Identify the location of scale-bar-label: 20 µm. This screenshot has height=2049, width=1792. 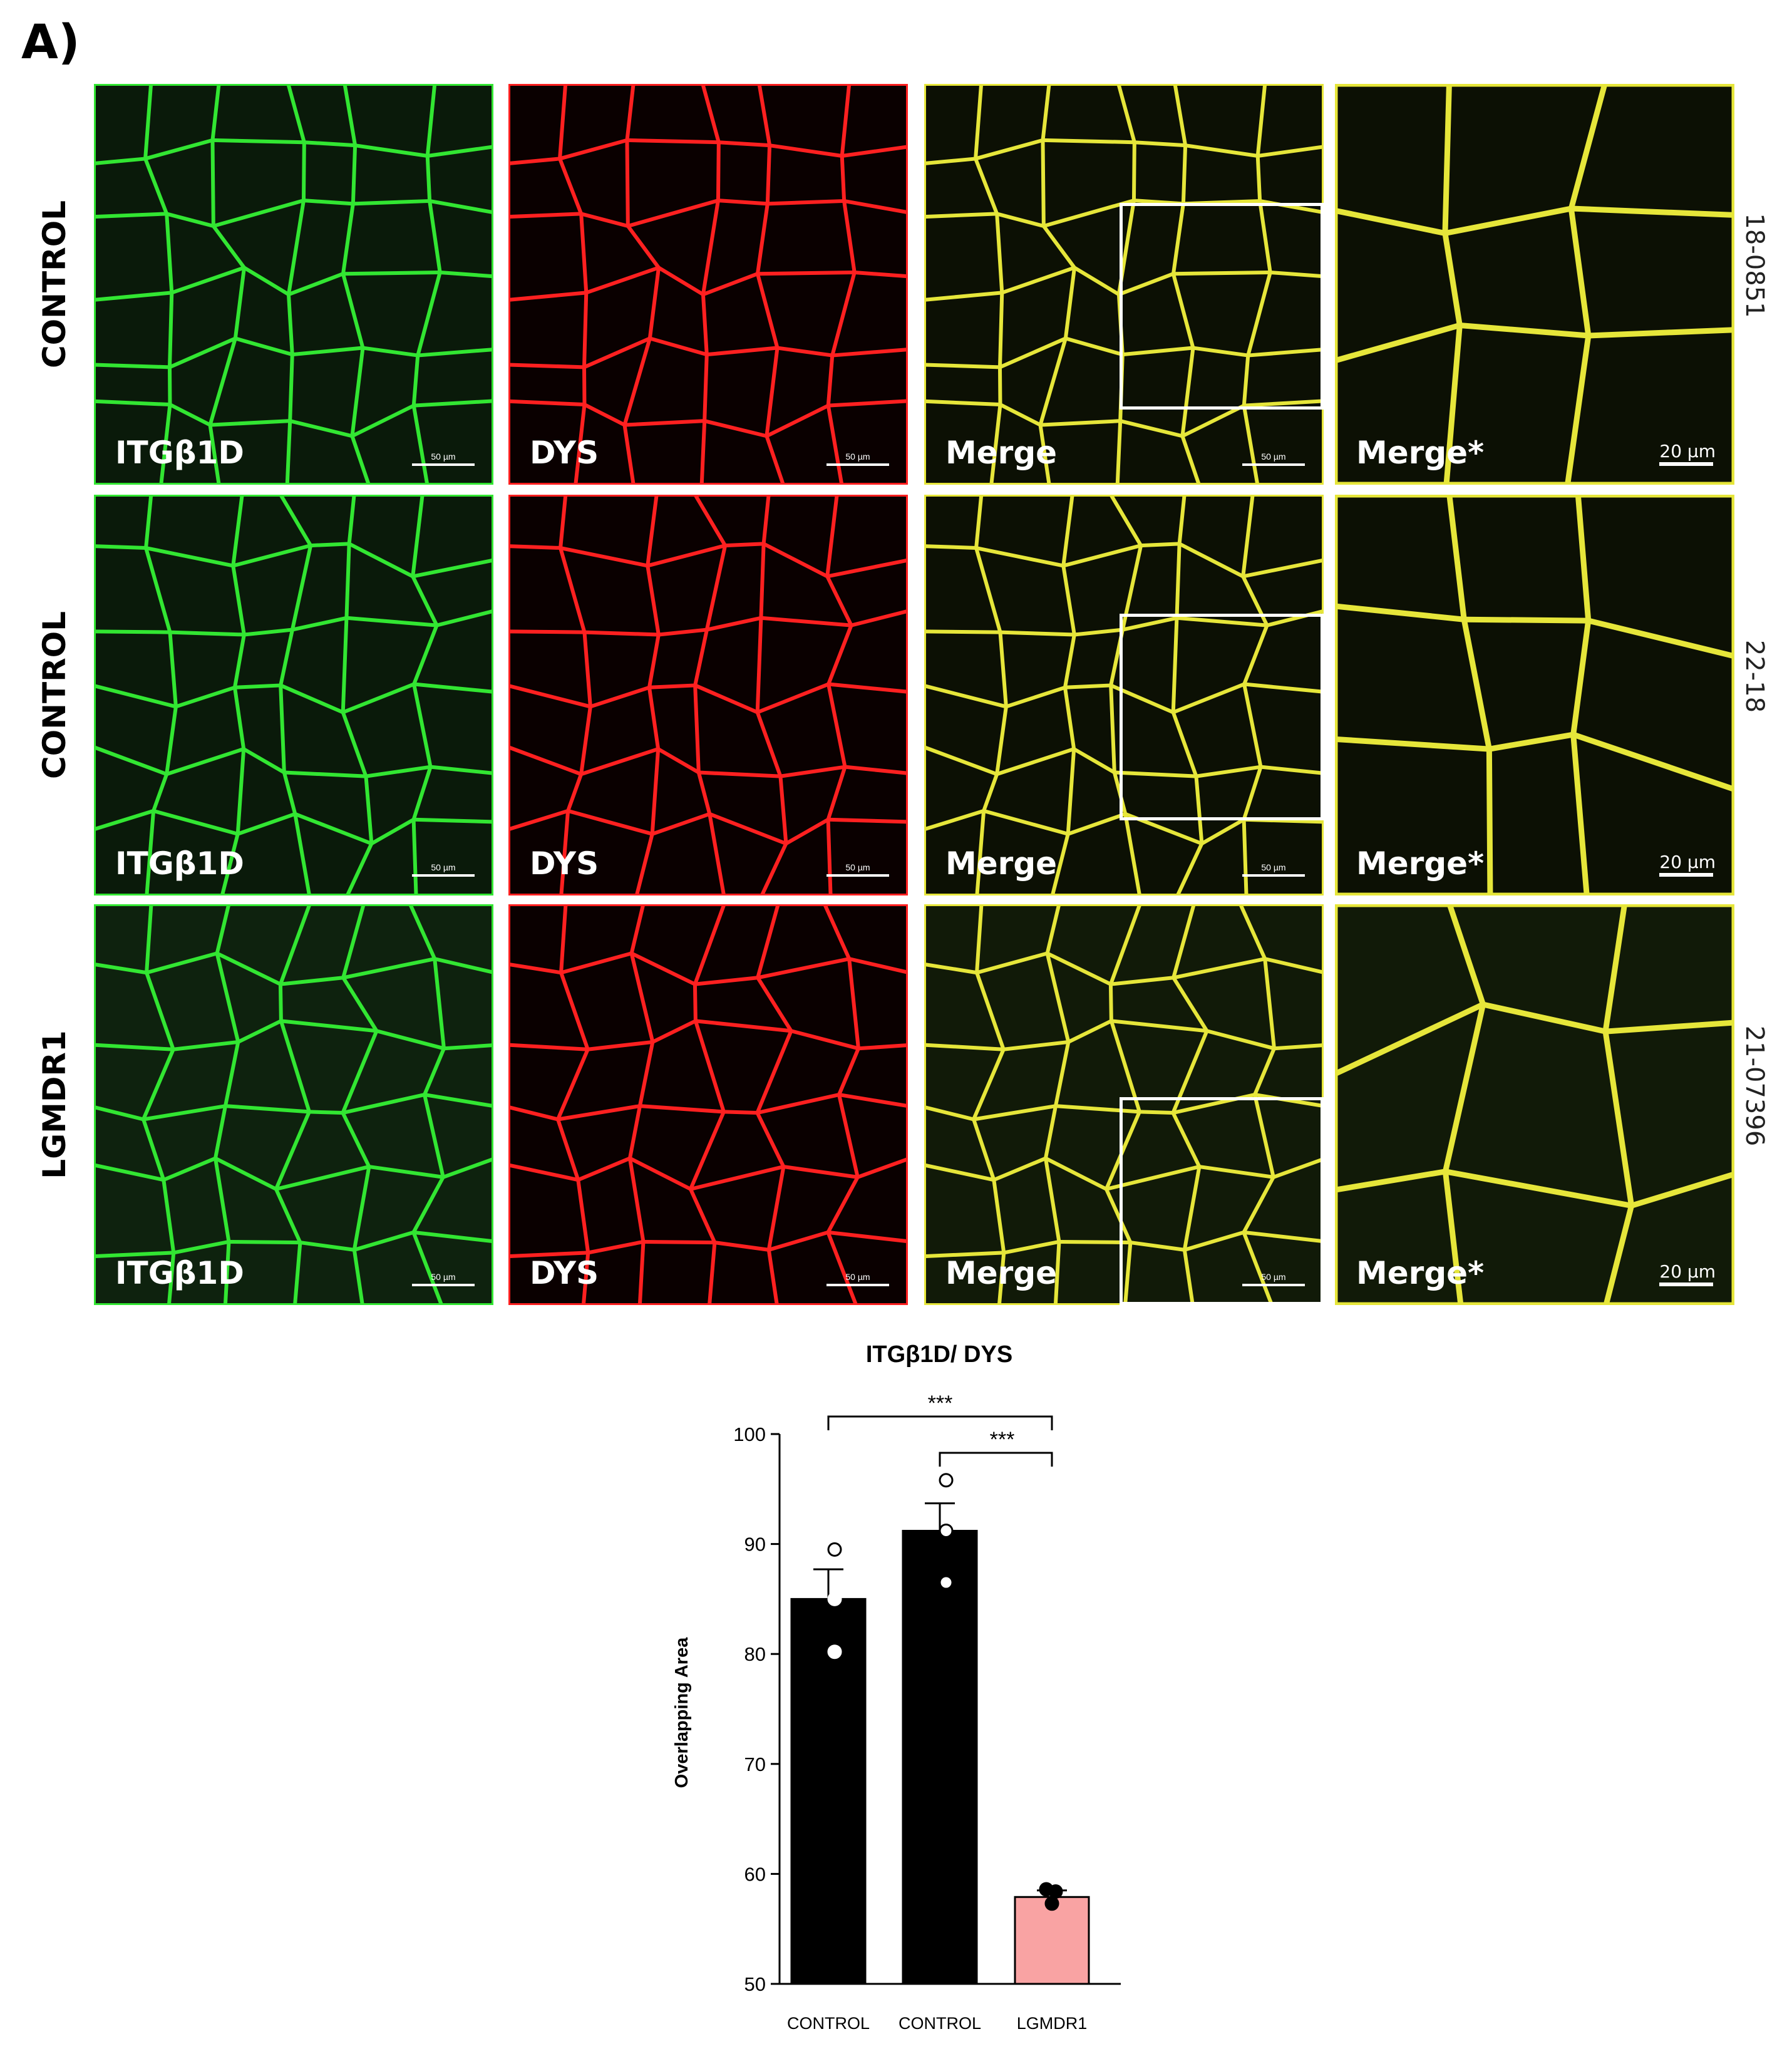
(1687, 1272).